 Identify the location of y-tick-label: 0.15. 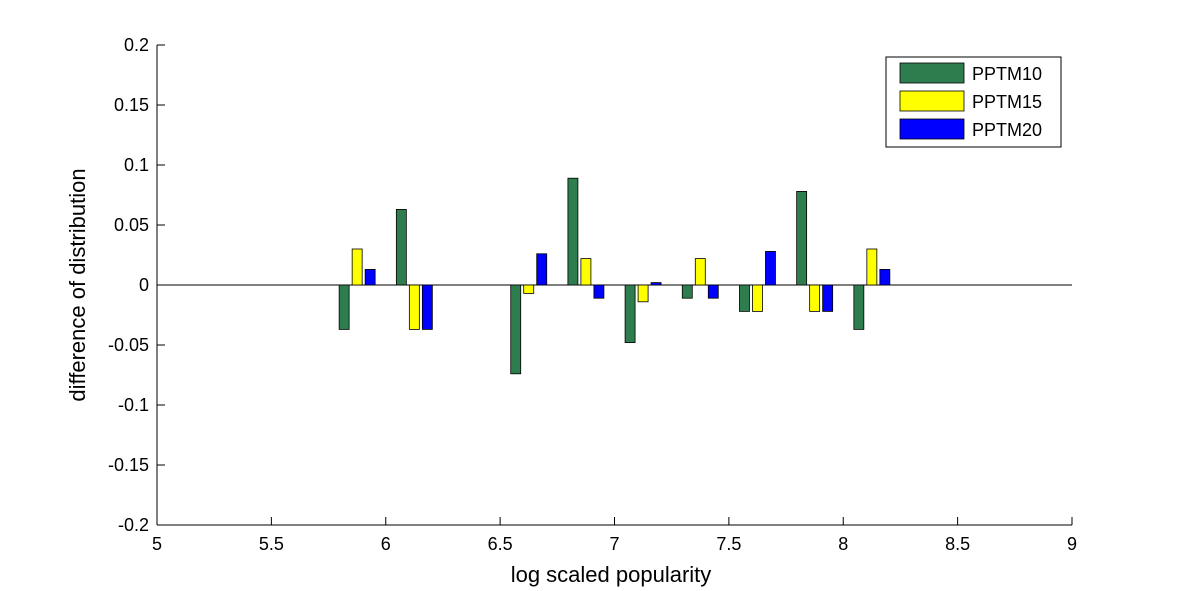
(131, 105).